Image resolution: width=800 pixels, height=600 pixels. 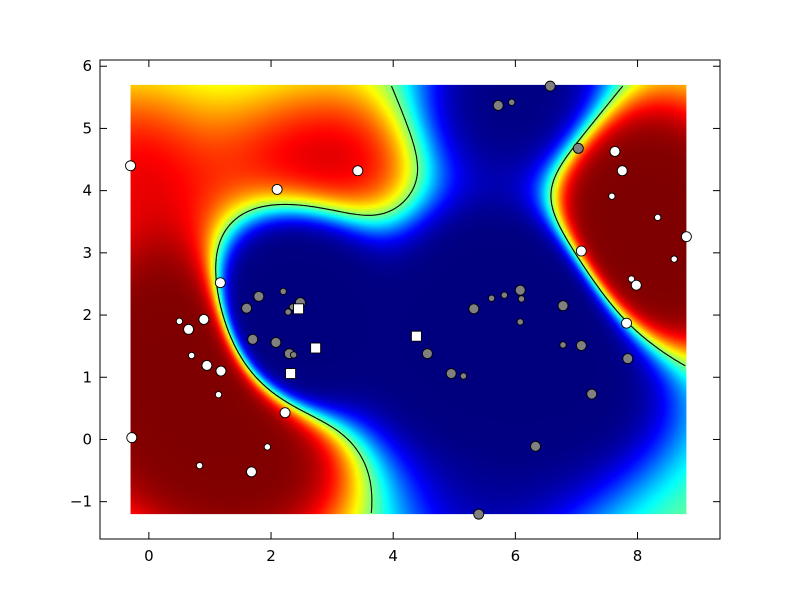 I want to click on x-tick-label: 4, so click(x=393, y=556).